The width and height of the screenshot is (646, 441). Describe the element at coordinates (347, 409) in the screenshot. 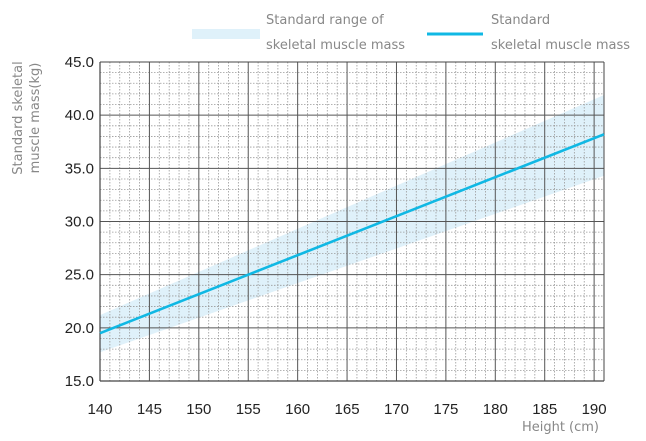

I see `x-tick-label: 165` at that location.